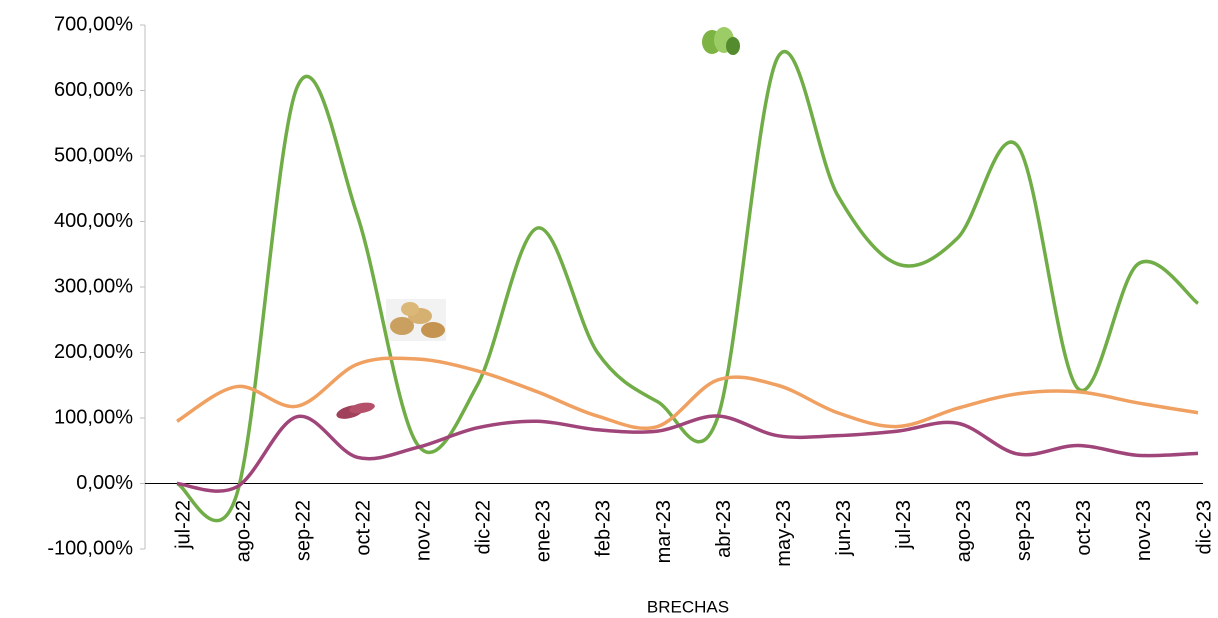 The width and height of the screenshot is (1218, 618). I want to click on x-tick-label: may-23, so click(784, 533).